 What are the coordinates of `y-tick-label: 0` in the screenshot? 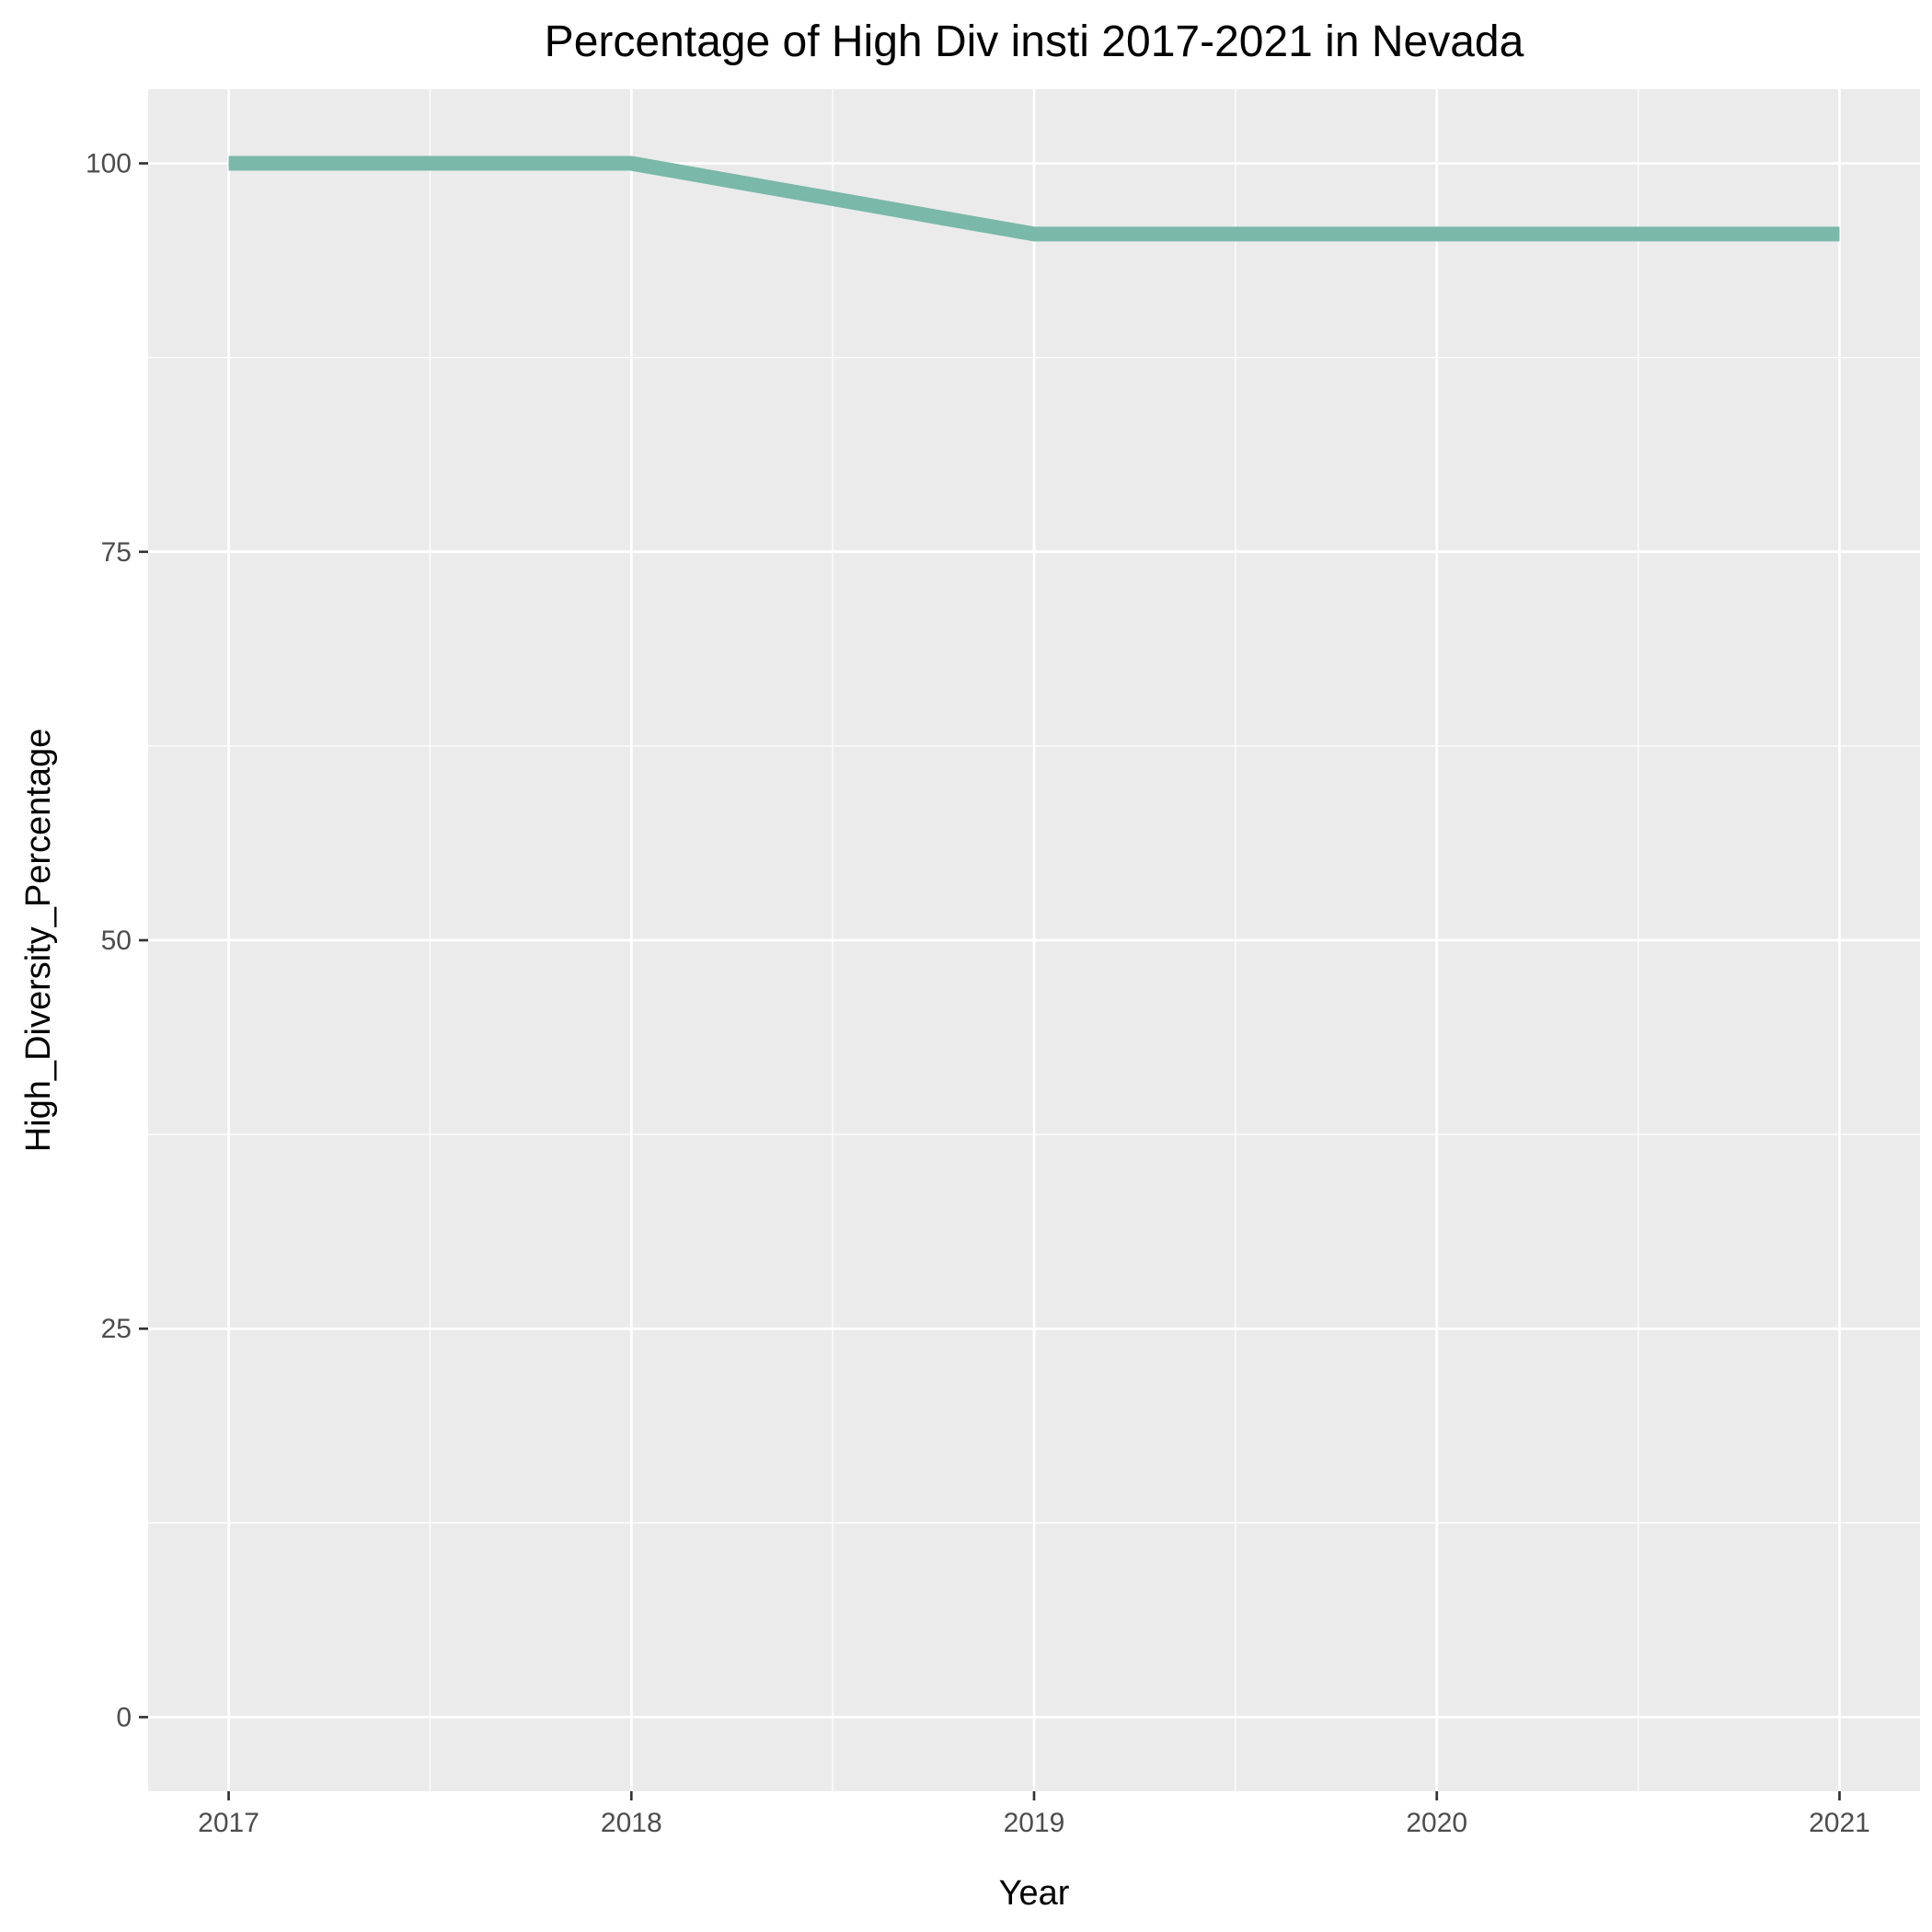 It's located at (124, 1717).